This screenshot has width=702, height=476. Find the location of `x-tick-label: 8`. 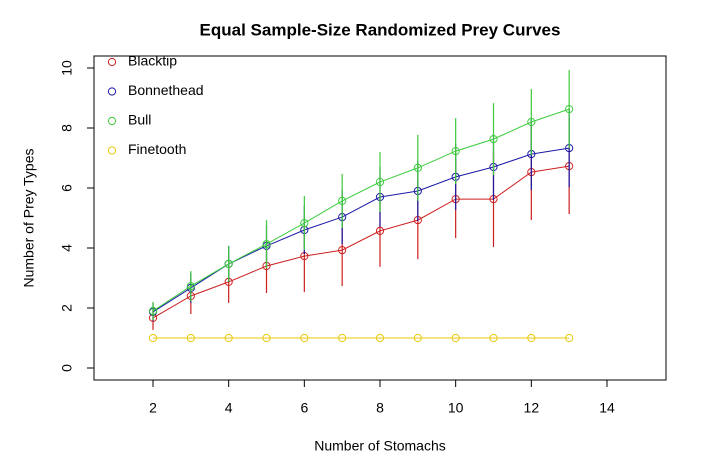

x-tick-label: 8 is located at coordinates (380, 408).